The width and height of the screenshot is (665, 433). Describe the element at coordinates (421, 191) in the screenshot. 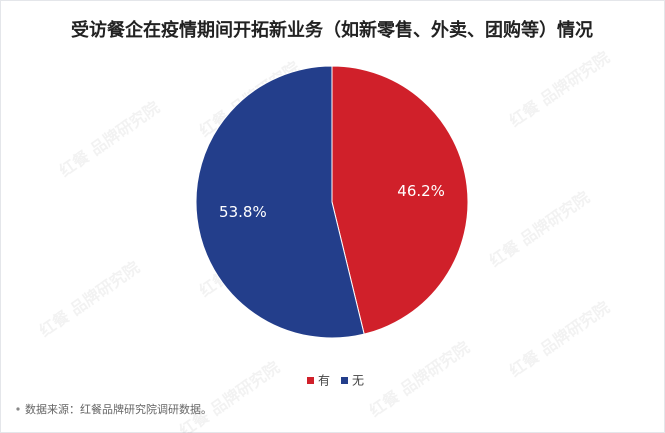

I see `data-label: 46.2%` at that location.